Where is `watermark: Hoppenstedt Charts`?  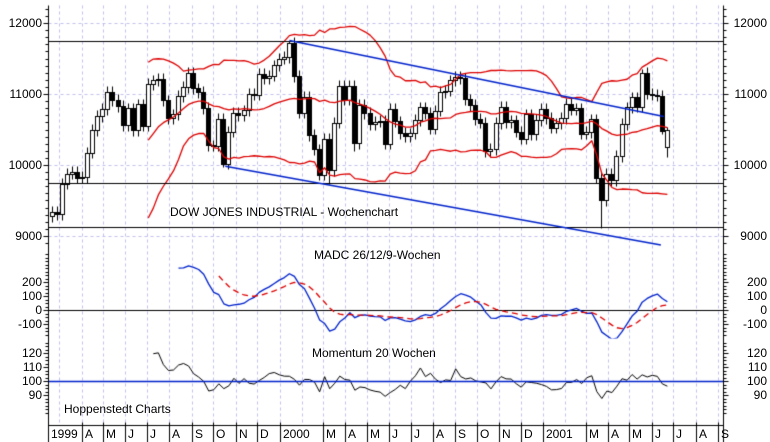 watermark: Hoppenstedt Charts is located at coordinates (117, 409).